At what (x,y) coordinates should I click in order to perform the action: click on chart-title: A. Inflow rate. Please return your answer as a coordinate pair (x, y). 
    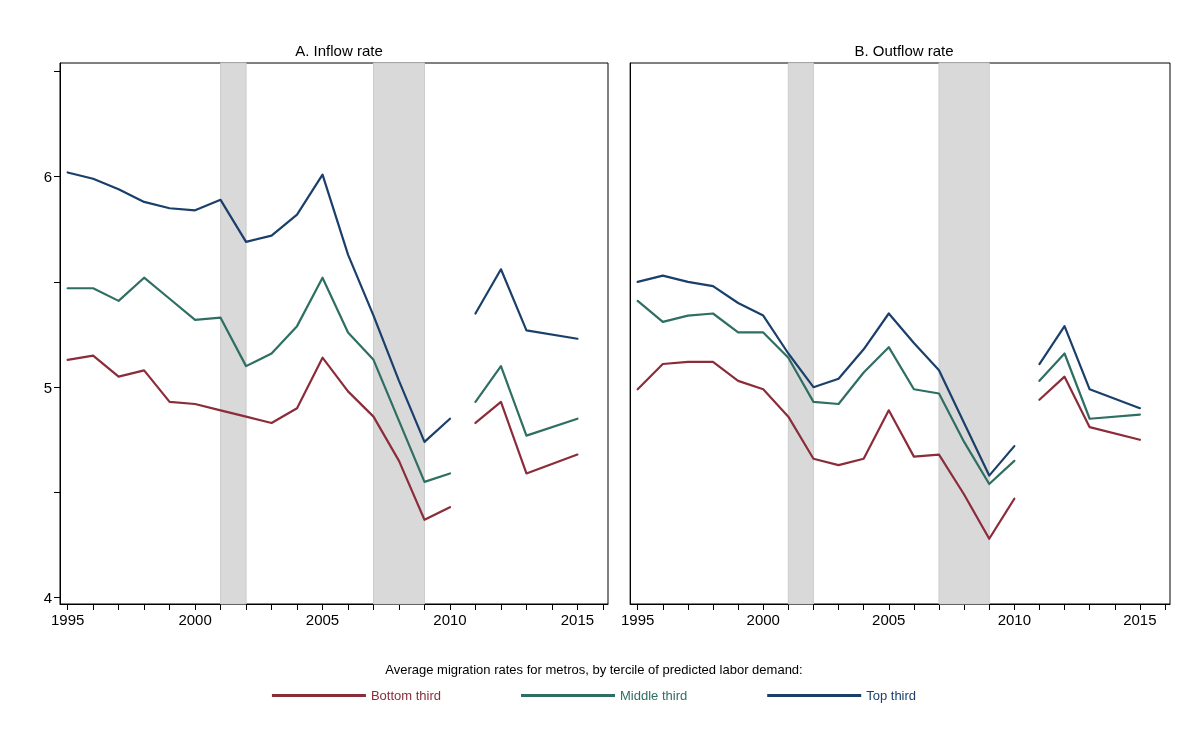
    Looking at the image, I should click on (339, 50).